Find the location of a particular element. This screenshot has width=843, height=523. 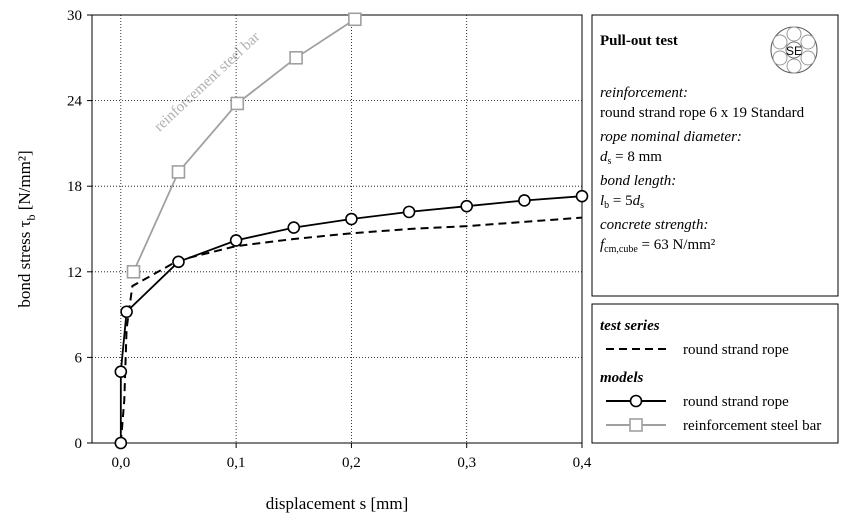

y-label-unit: [N/mm²] is located at coordinates (24, 180).